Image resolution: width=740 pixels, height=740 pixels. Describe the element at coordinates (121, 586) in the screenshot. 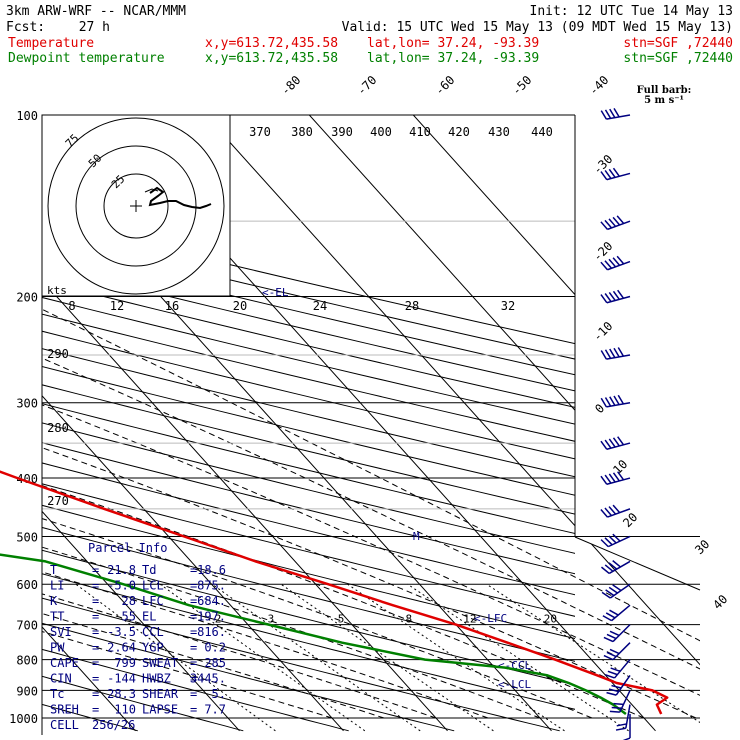

I see `panel-value: -5.0` at that location.